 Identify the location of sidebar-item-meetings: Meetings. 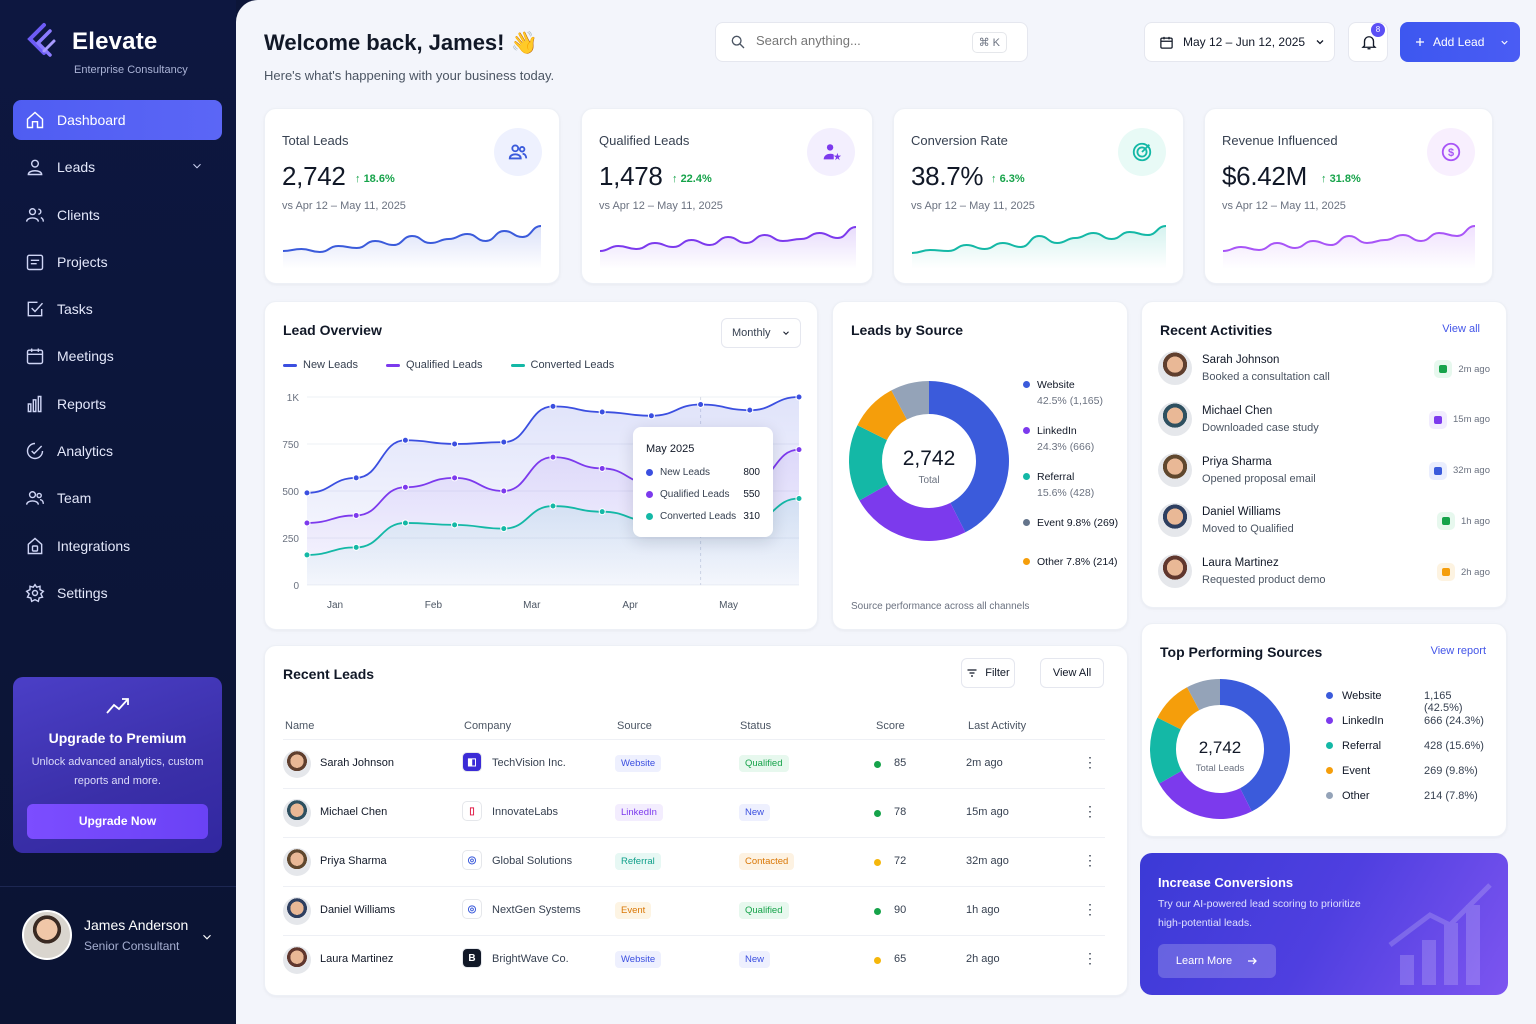
(117, 356).